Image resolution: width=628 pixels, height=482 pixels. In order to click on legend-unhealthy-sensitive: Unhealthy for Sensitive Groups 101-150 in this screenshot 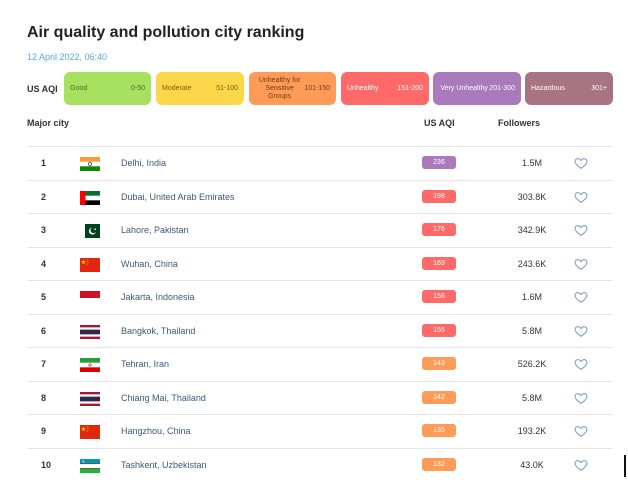, I will do `click(292, 88)`.